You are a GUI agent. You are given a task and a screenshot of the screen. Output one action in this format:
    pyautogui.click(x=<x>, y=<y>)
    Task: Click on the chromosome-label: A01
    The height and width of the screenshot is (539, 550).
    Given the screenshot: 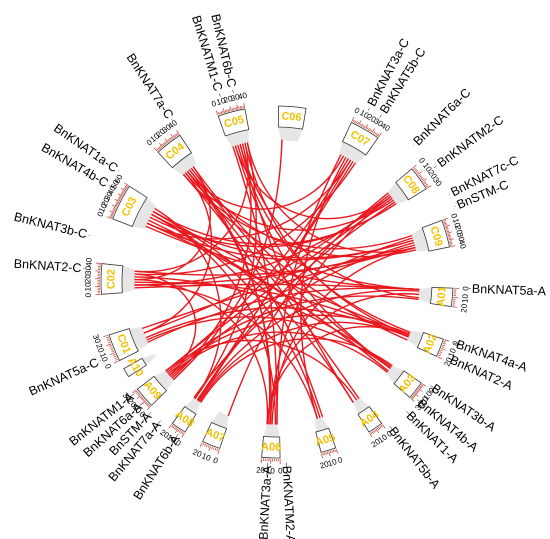 What is the action you would take?
    pyautogui.click(x=442, y=296)
    